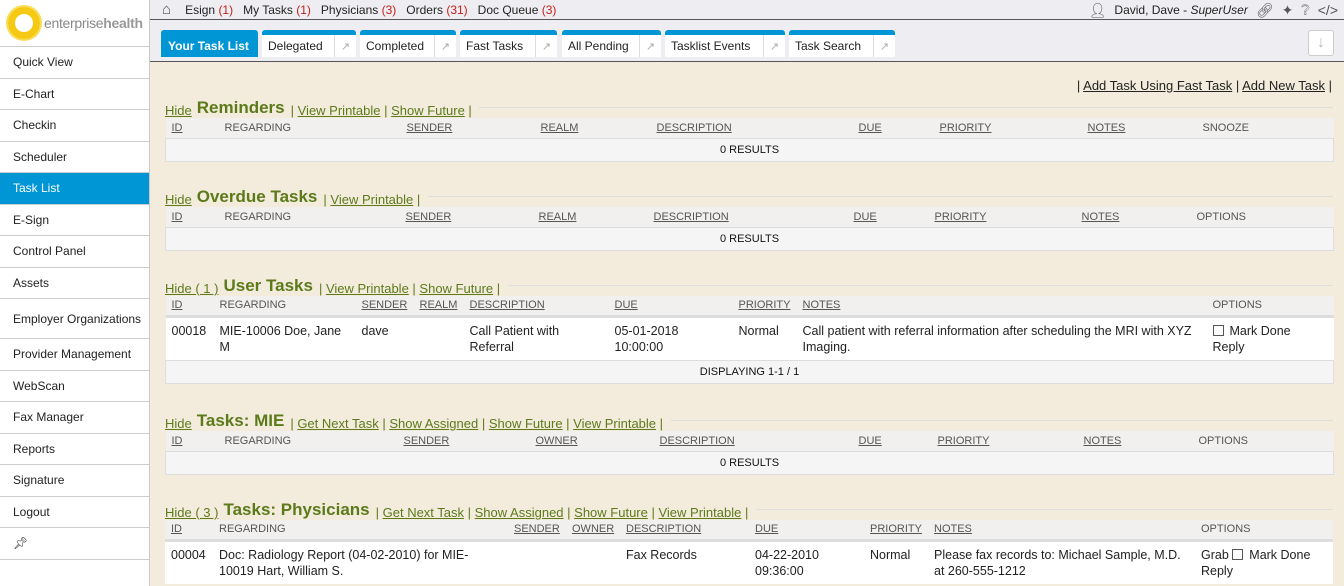 The width and height of the screenshot is (1344, 586). I want to click on code-icon: </>, so click(1327, 10).